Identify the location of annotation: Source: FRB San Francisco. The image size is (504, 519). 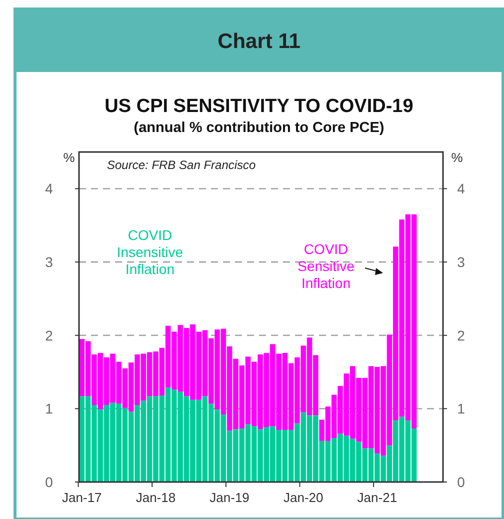
(181, 165).